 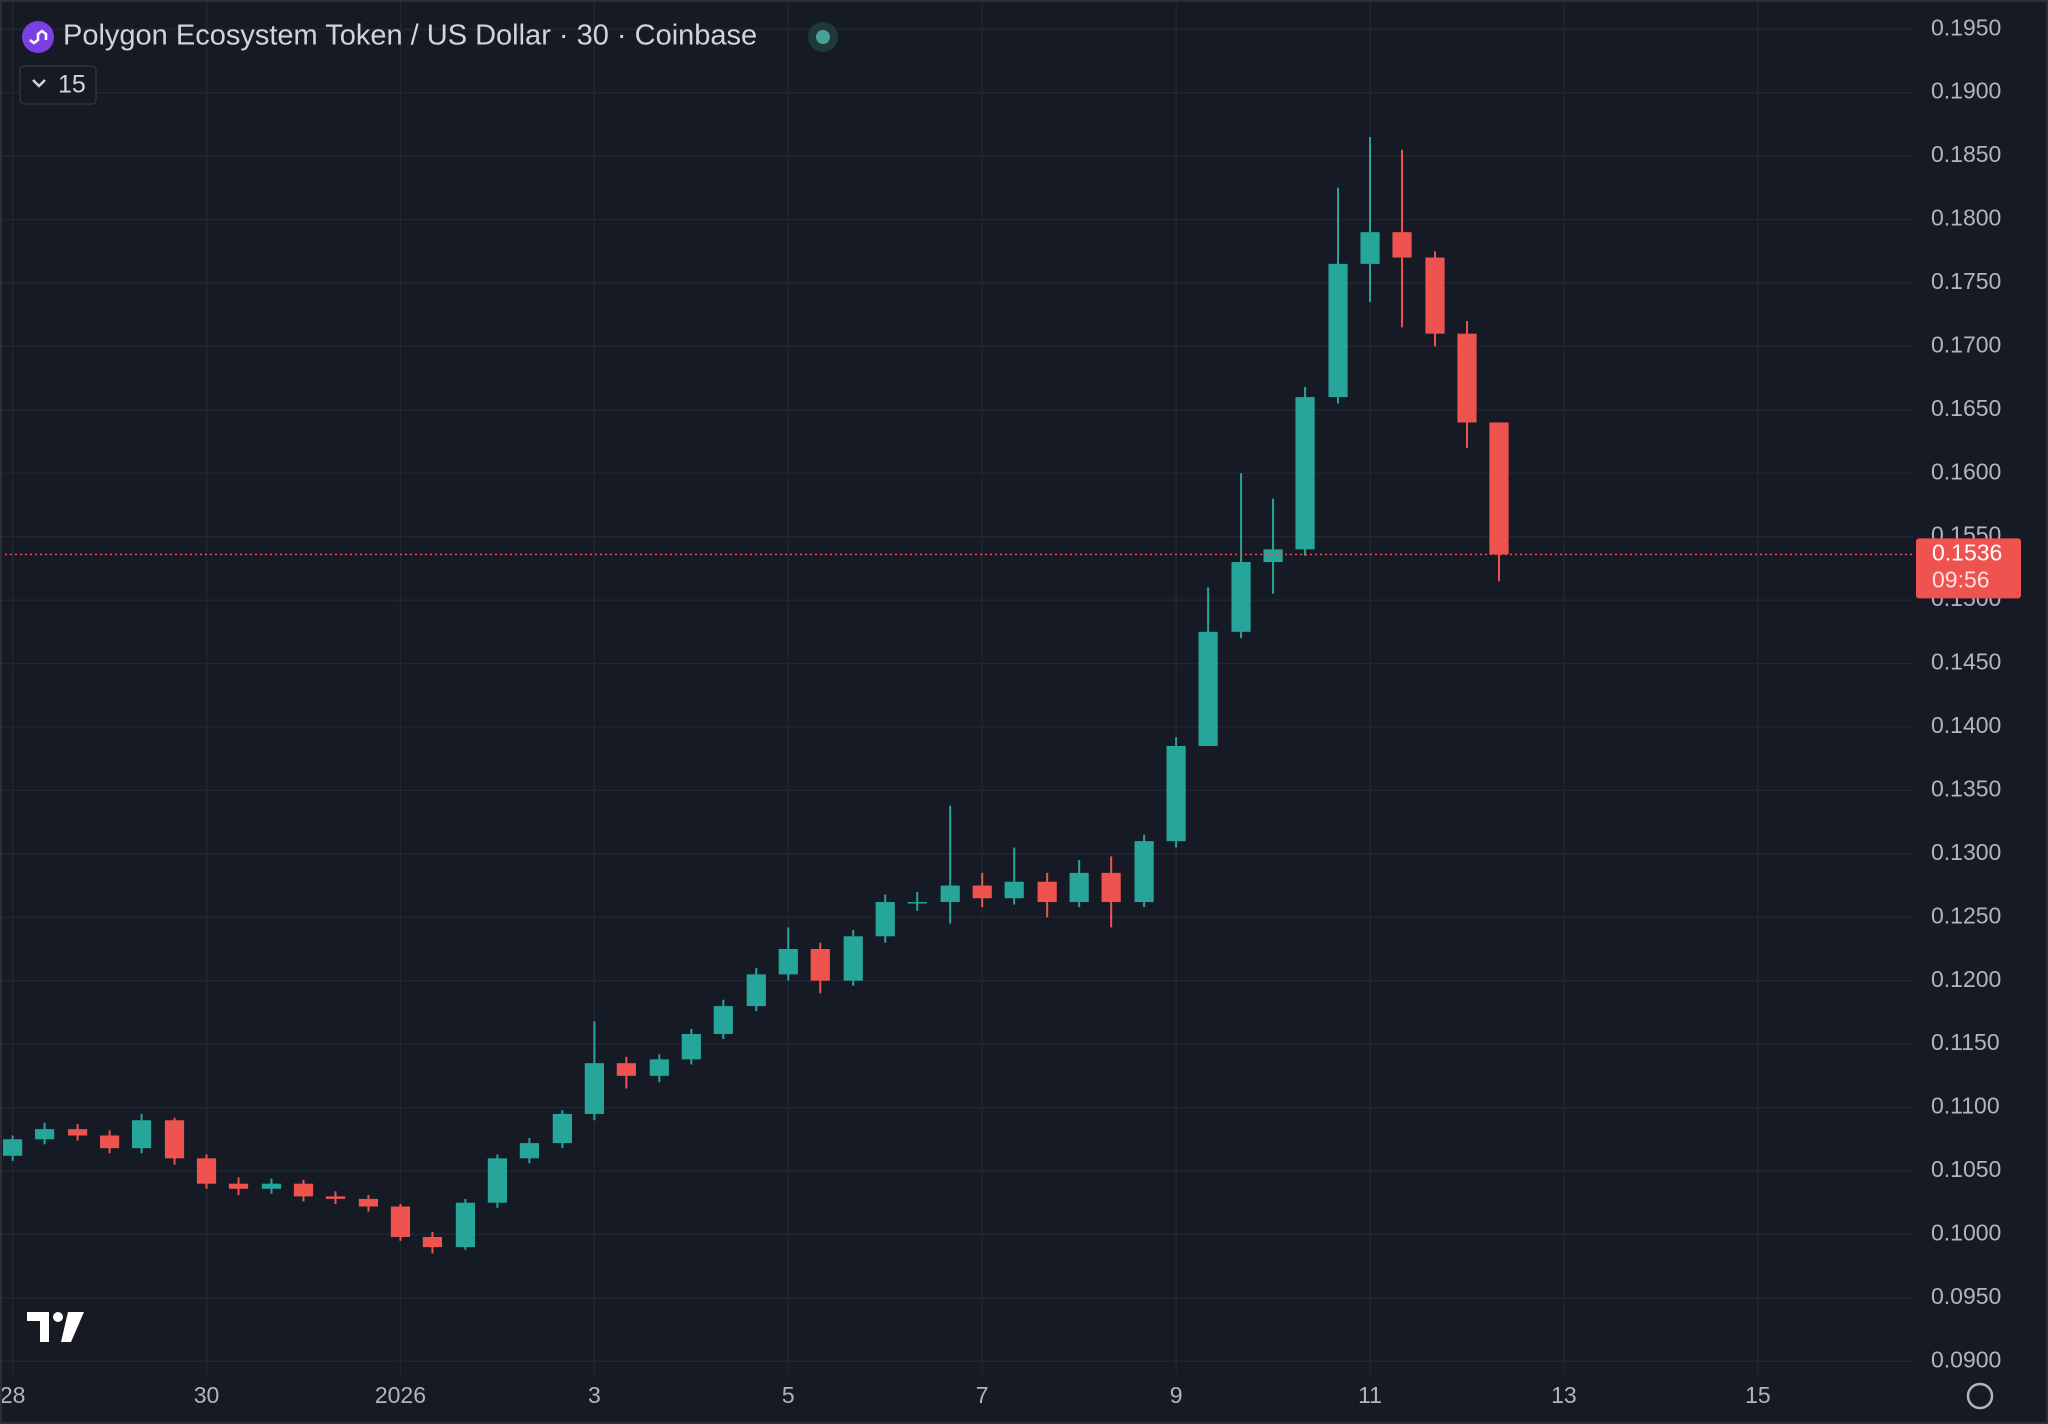 I want to click on tradingview-logo, so click(x=55, y=1327).